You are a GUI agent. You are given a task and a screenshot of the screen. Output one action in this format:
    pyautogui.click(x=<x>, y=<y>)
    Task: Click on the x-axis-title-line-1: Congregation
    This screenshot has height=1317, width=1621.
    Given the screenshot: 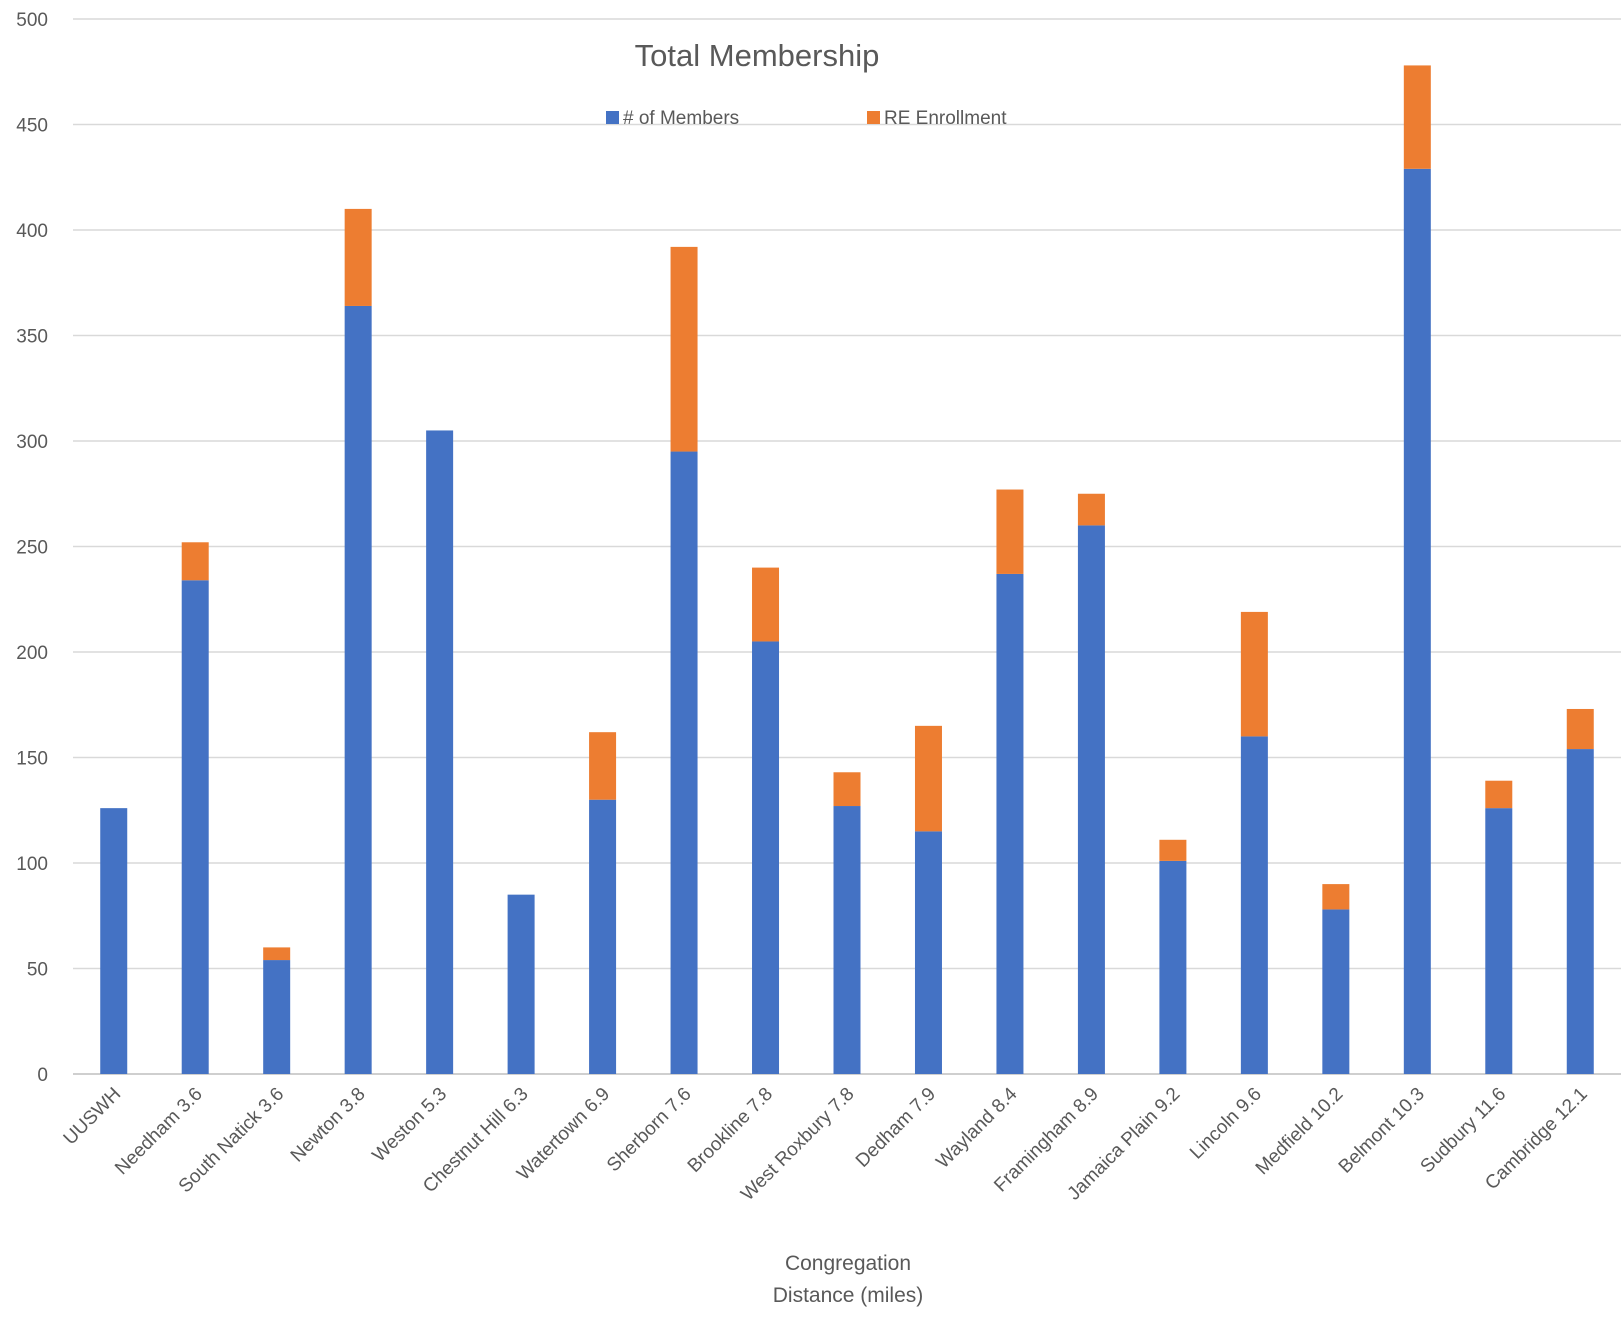 What is the action you would take?
    pyautogui.click(x=848, y=1263)
    